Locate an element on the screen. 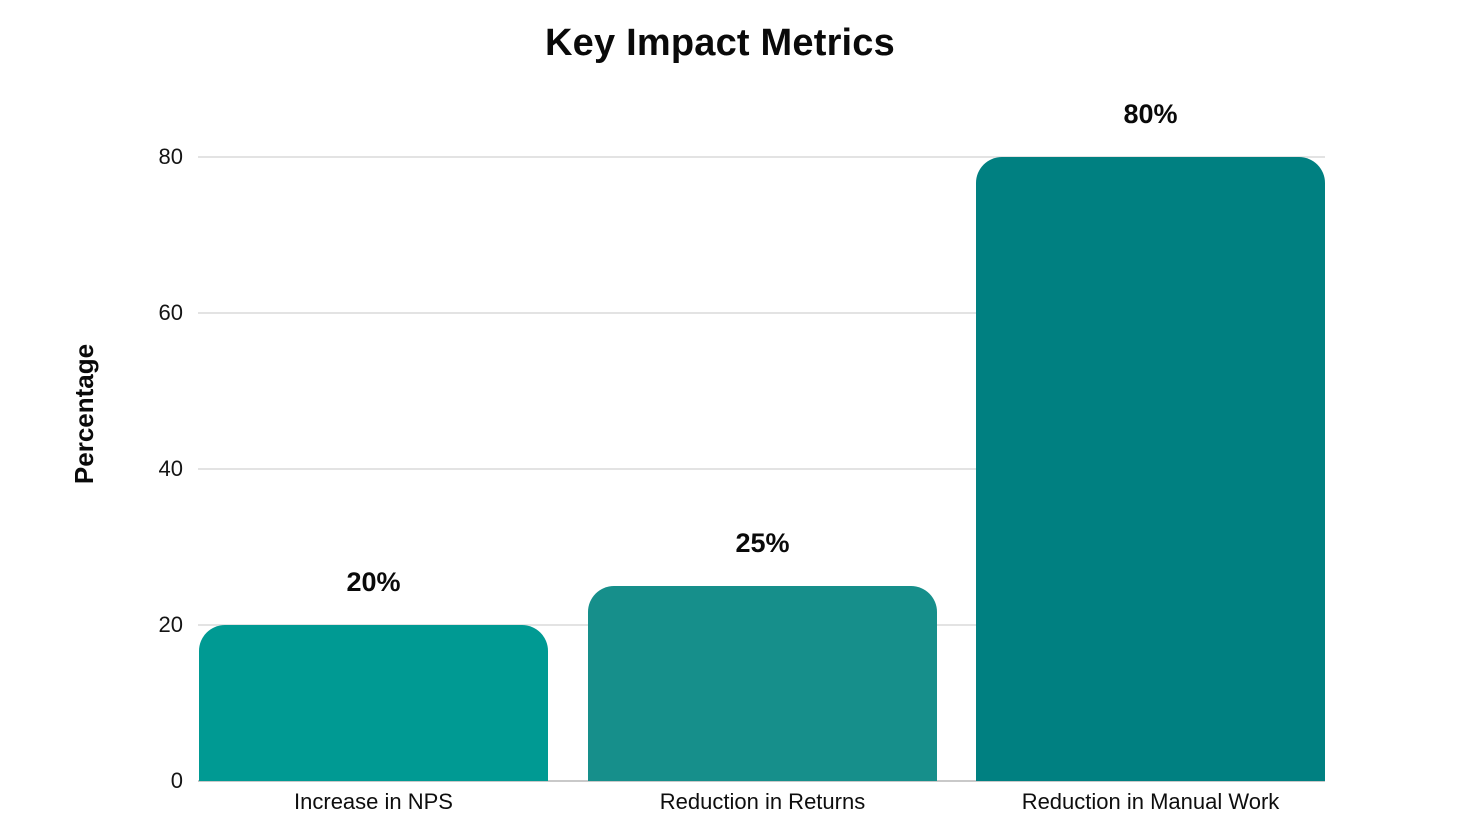 The width and height of the screenshot is (1475, 835). x-axis-category-label: Increase in NPS is located at coordinates (373, 801).